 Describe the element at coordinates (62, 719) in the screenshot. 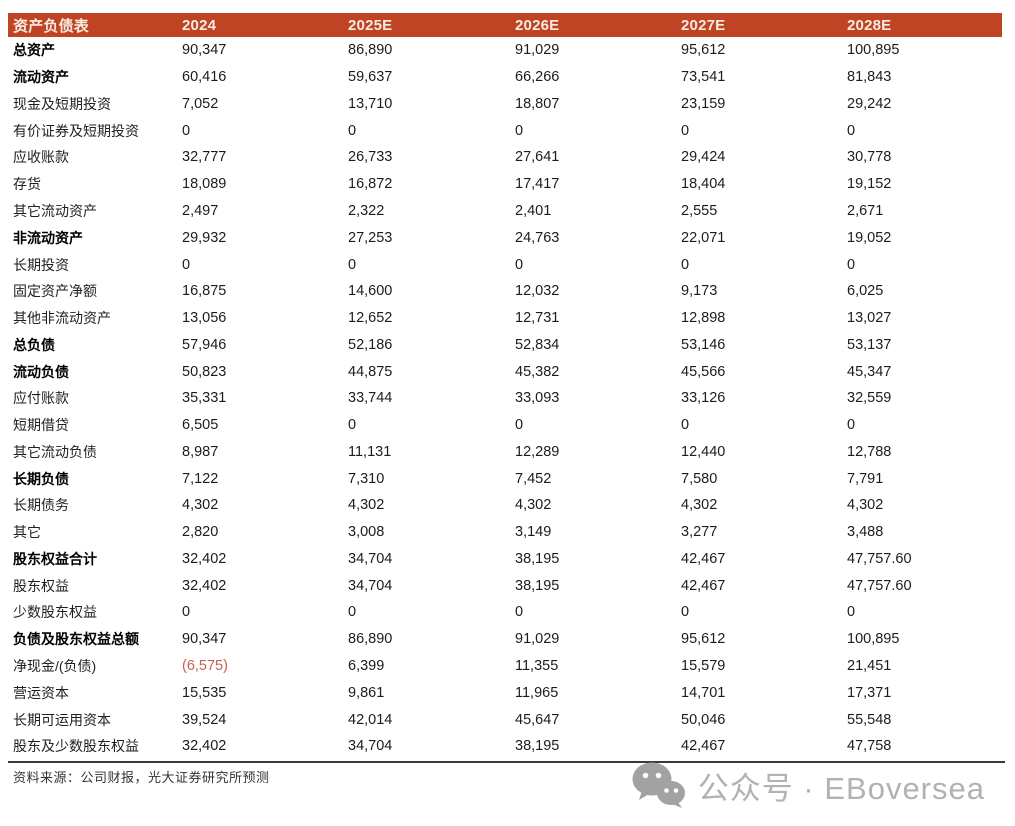

I see `row-label: 长期可运用资本` at that location.